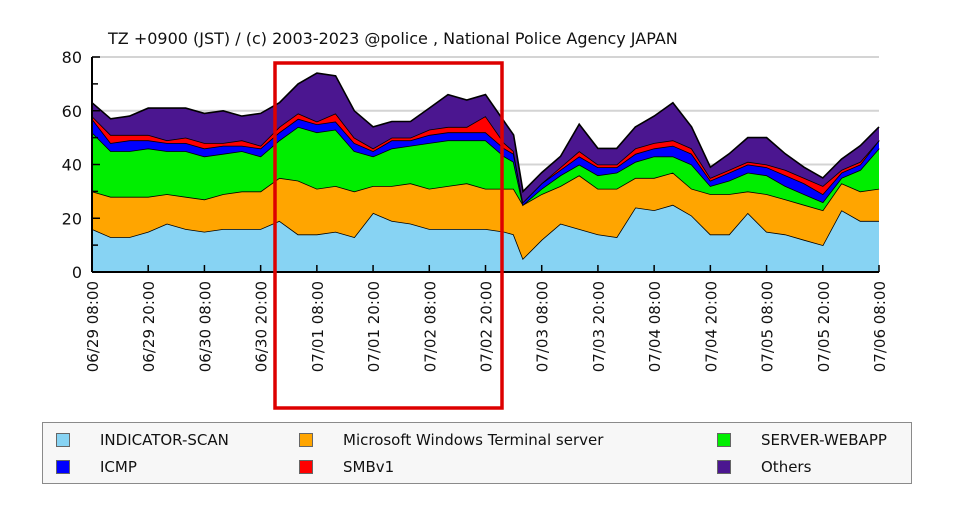 The image size is (970, 510). I want to click on y-tick-label: 20, so click(72, 218).